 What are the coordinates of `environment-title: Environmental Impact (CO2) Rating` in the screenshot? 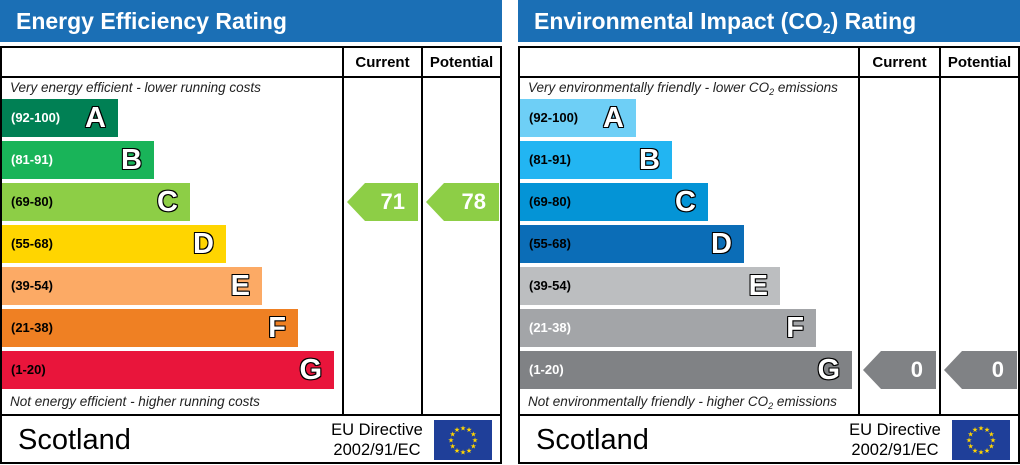 It's located at (769, 21).